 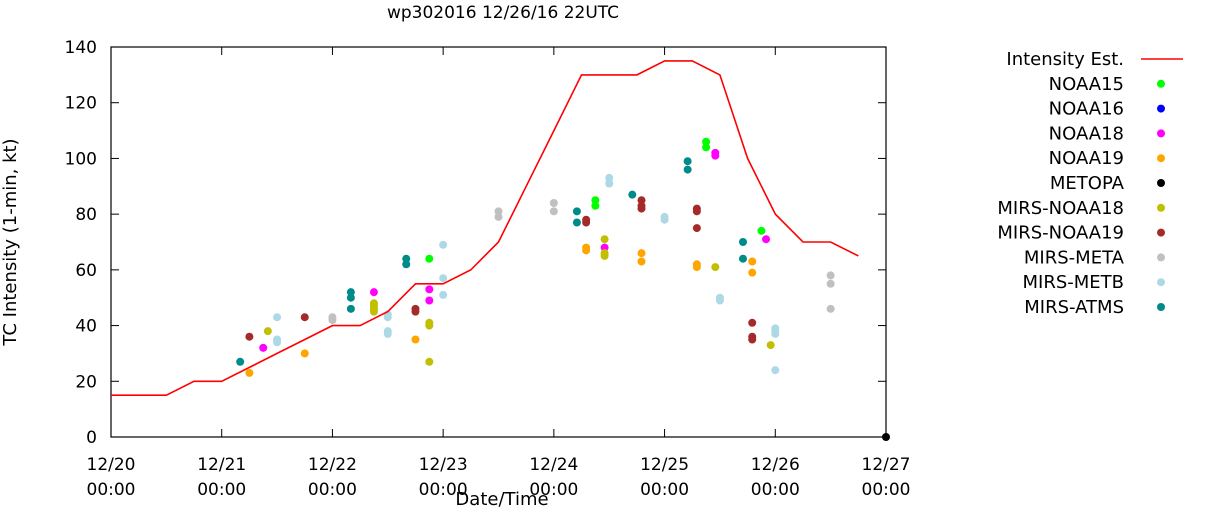 What do you see at coordinates (86, 382) in the screenshot?
I see `y-tick-label: 20` at bounding box center [86, 382].